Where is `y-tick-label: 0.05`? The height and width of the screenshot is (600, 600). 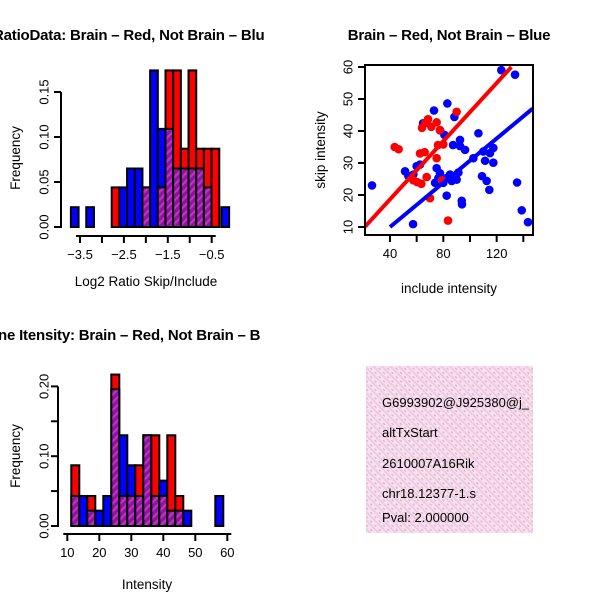
y-tick-label: 0.05 is located at coordinates (43, 181).